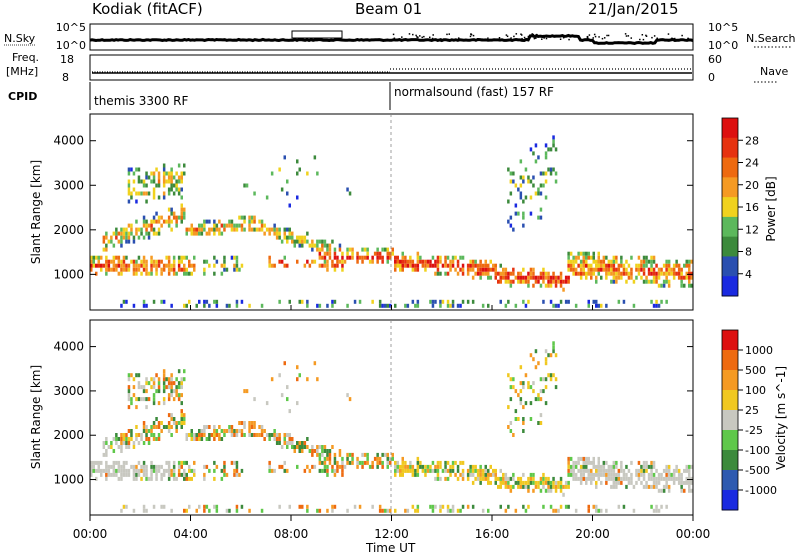 Image resolution: width=800 pixels, height=554 pixels. Describe the element at coordinates (730, 440) in the screenshot. I see `colorbar-segment` at that location.